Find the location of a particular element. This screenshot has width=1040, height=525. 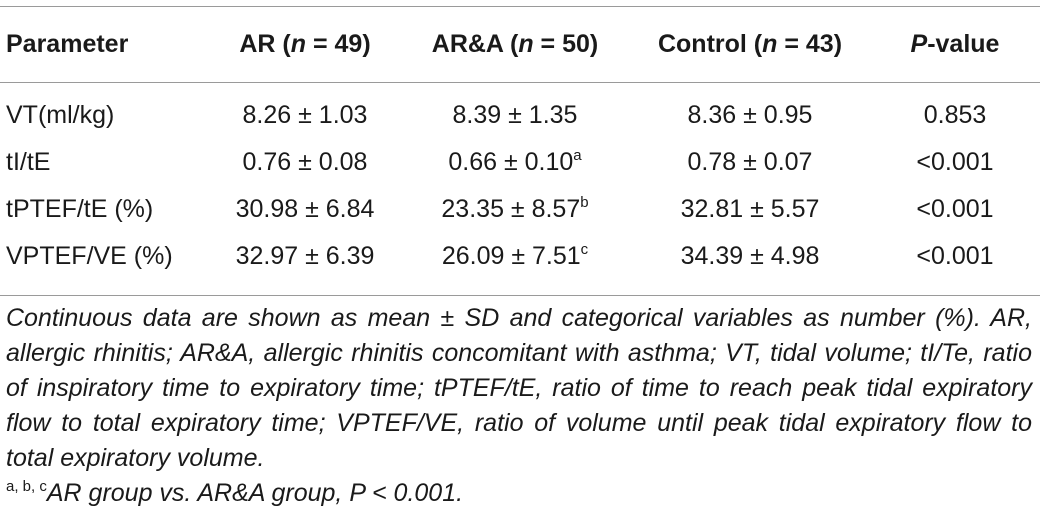

ar-cell: 30.98 ± 6.84 is located at coordinates (305, 209).